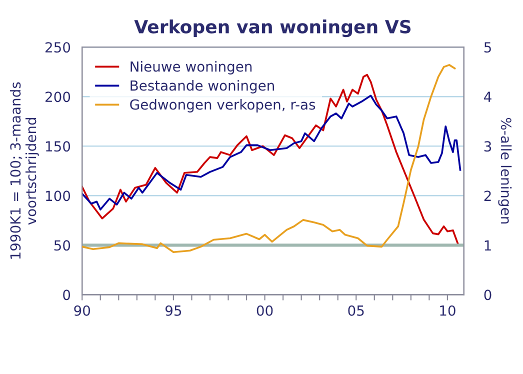 This screenshot has width=523, height=374. I want to click on y-axis-title: 1990K1 = 100; 3-maands voortschrijdend, so click(24, 170).